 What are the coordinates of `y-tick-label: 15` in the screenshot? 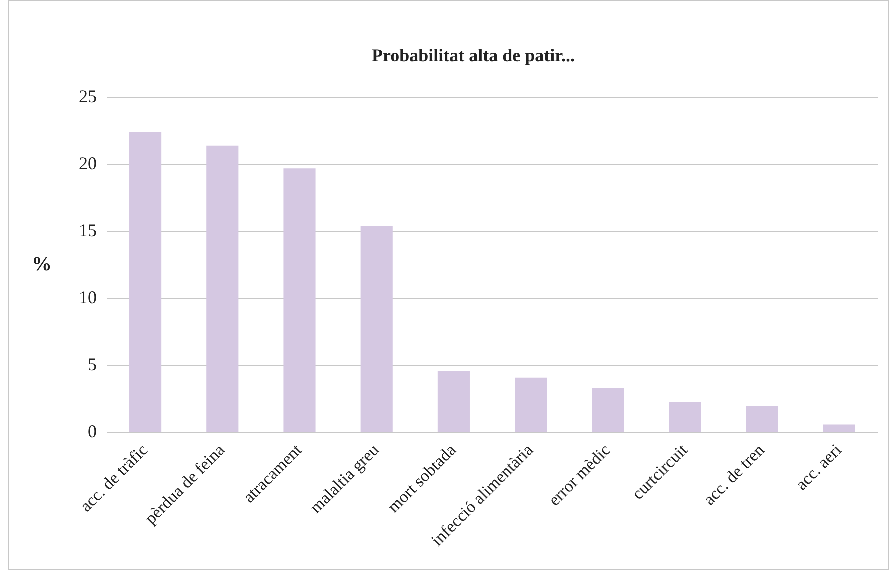 It's located at (88, 230).